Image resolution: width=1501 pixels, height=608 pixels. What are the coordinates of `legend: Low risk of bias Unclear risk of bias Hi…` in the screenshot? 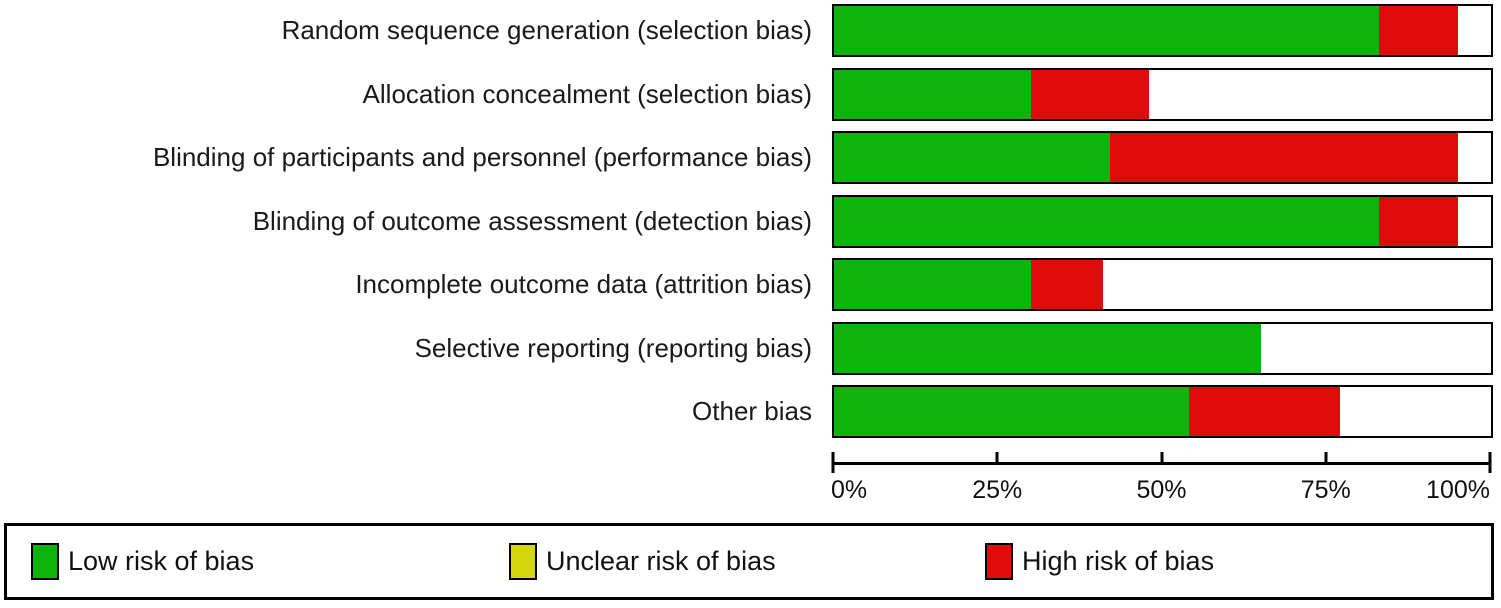 It's located at (749, 561).